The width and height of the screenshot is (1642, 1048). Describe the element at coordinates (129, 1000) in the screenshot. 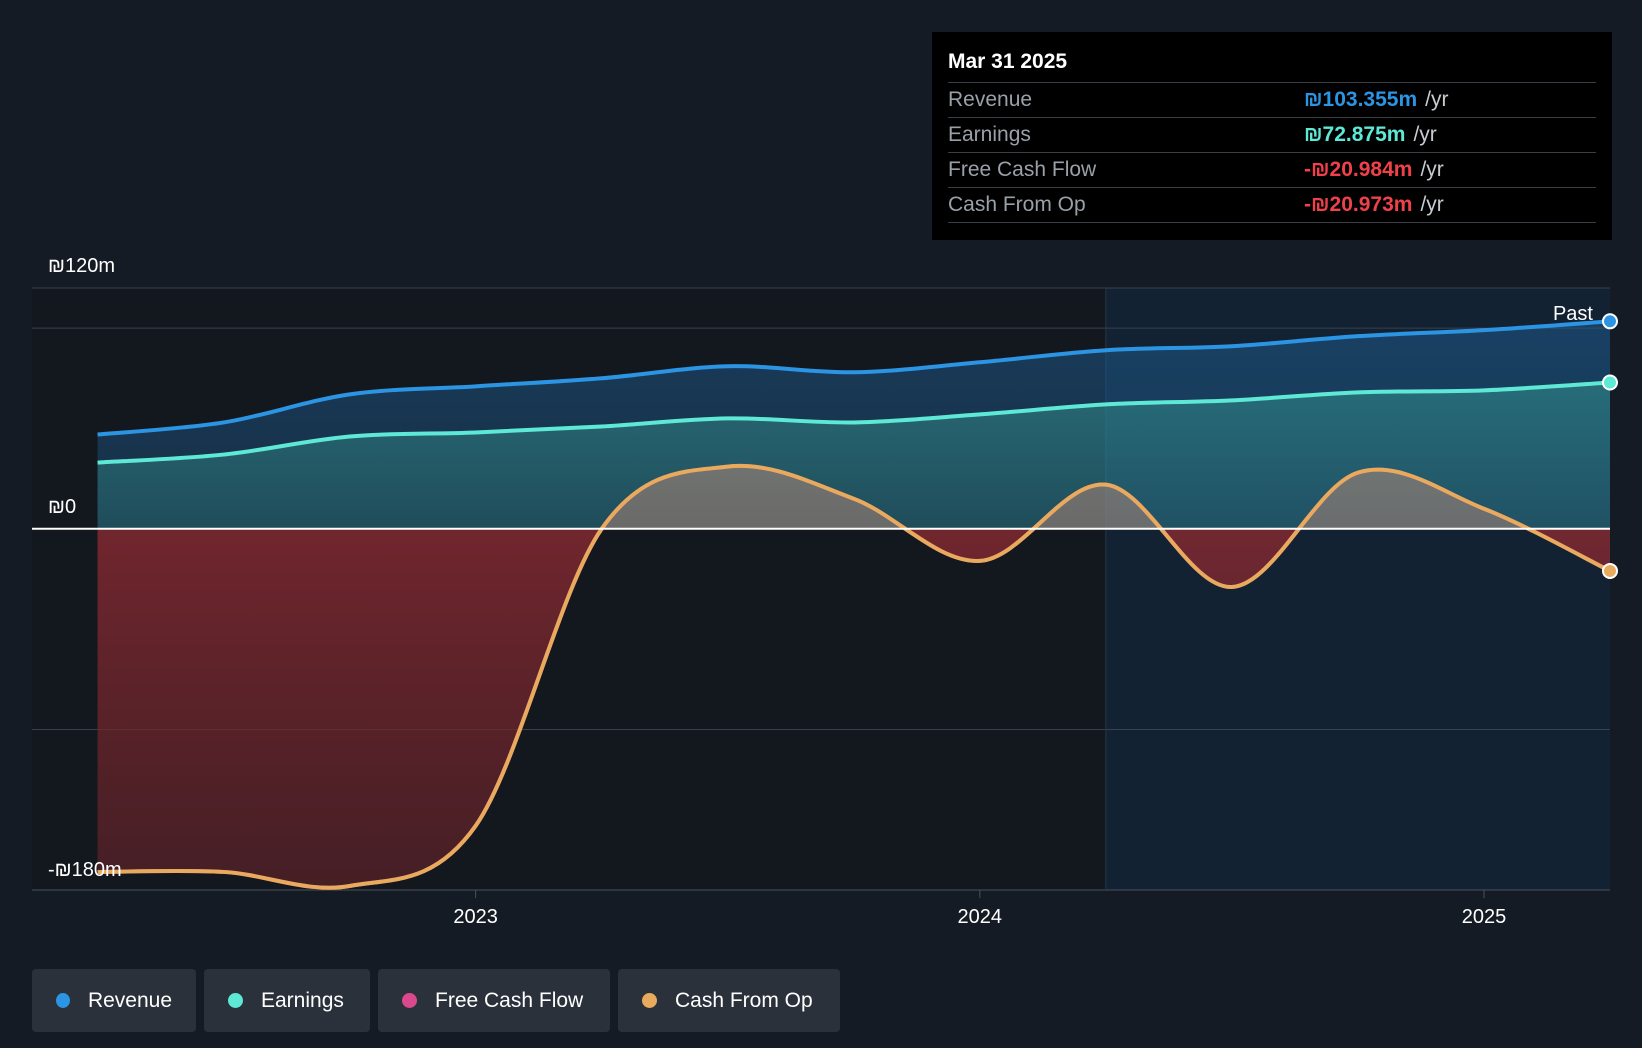

I see `legend-label: Revenue` at that location.